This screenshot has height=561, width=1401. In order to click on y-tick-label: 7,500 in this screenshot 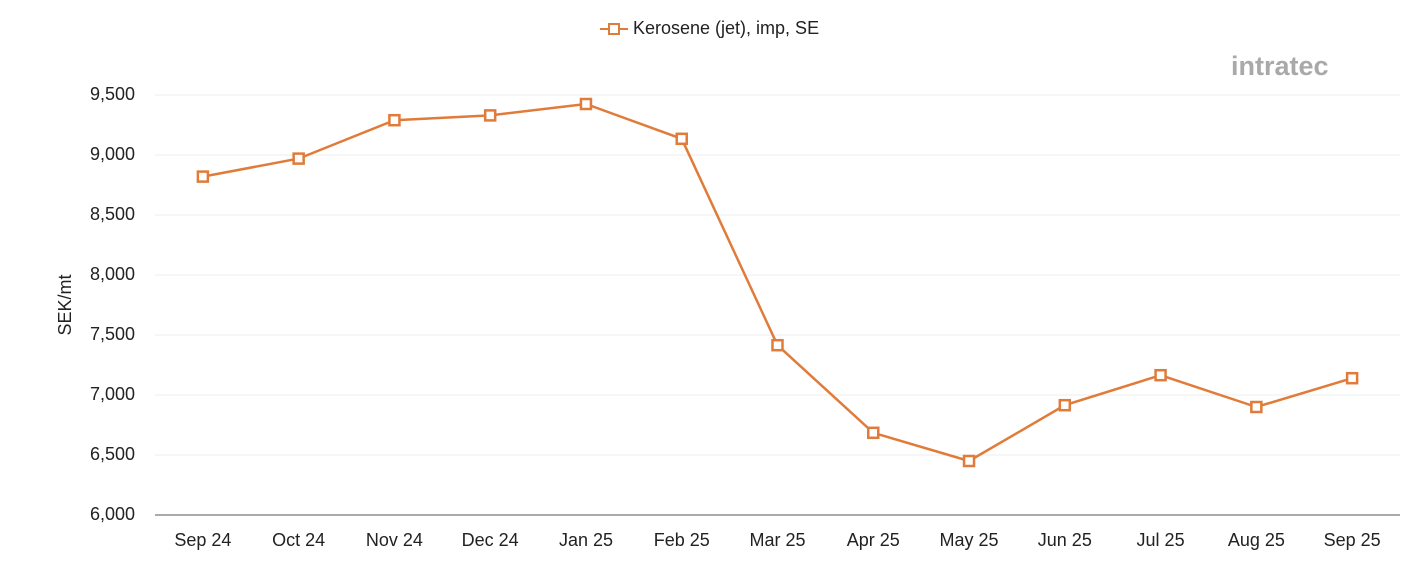, I will do `click(112, 334)`.